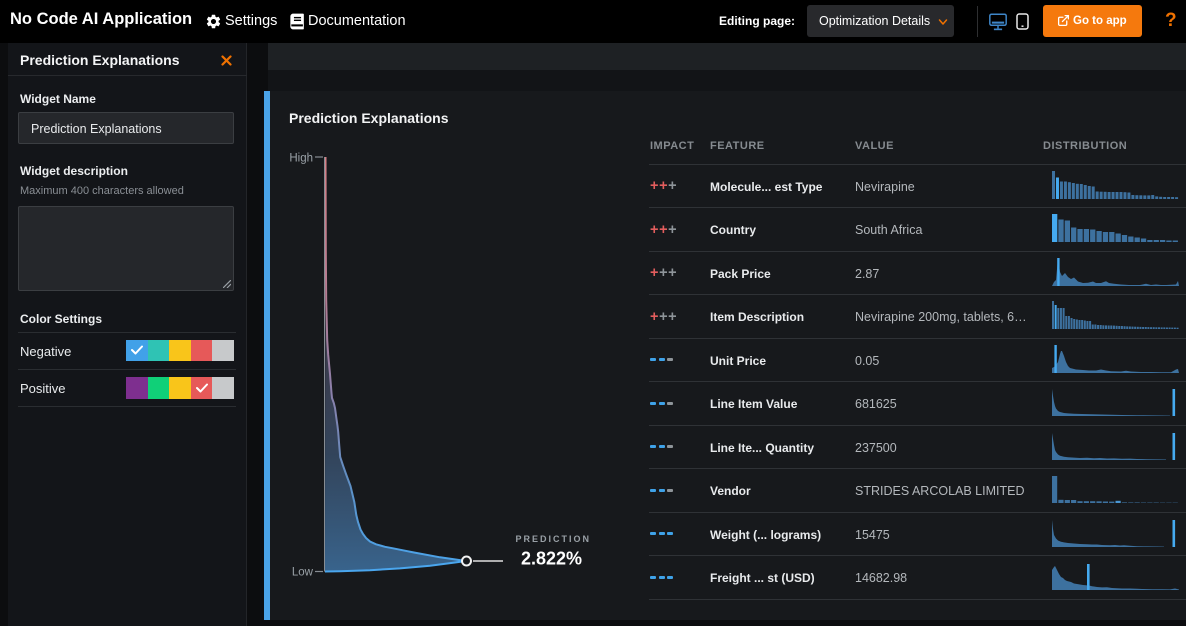  What do you see at coordinates (303, 573) in the screenshot?
I see `svg-text: Low` at bounding box center [303, 573].